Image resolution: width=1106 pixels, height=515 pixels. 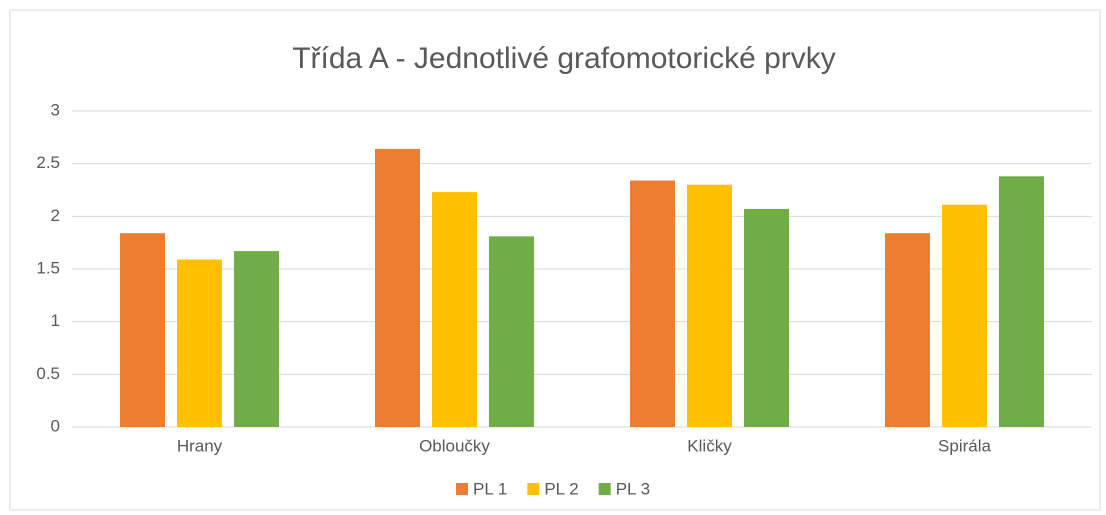 I want to click on y-tick-label: 2, so click(x=55, y=215).